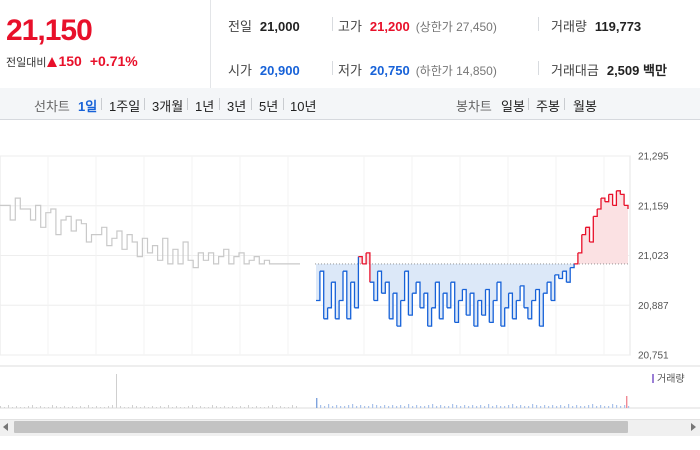 The height and width of the screenshot is (450, 700). Describe the element at coordinates (303, 106) in the screenshot. I see `period-10year: 10년` at that location.